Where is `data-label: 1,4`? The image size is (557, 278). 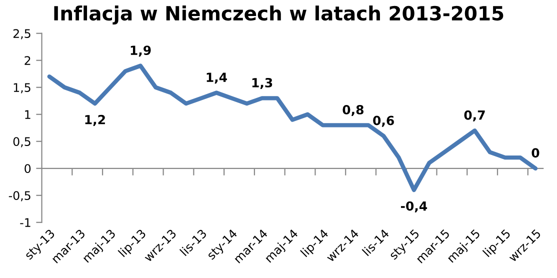
data-label: 1,4 is located at coordinates (216, 78).